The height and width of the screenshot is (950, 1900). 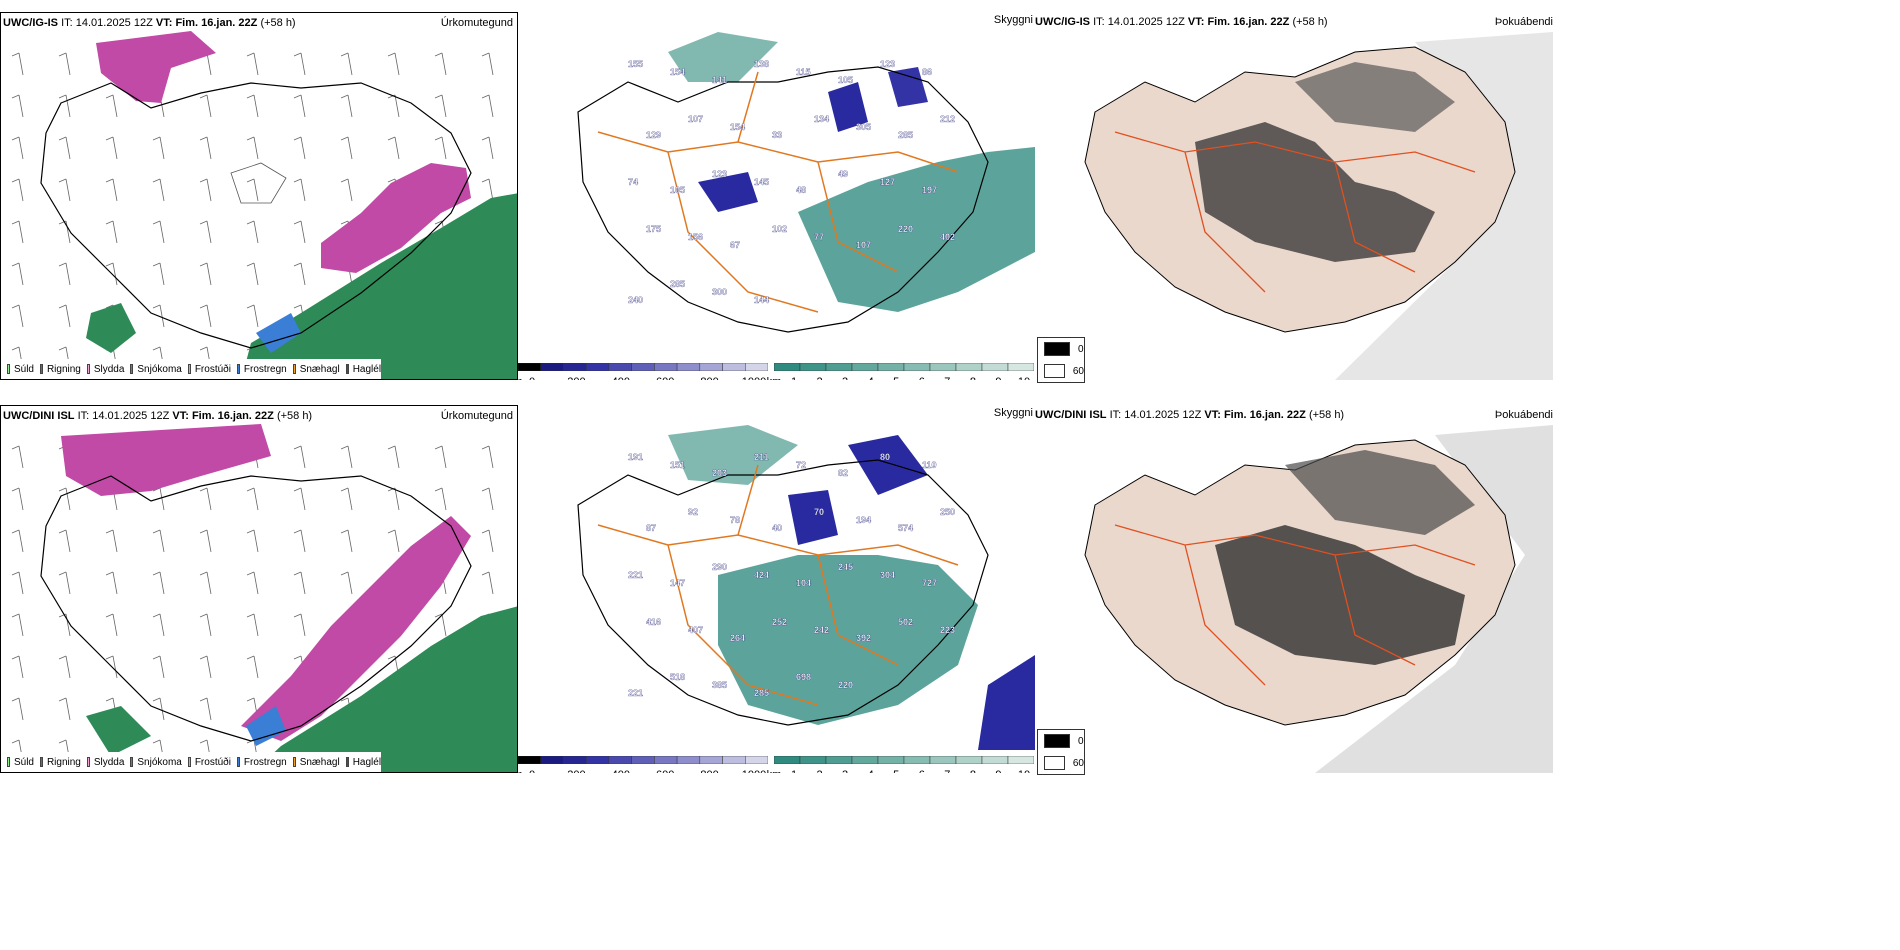 What do you see at coordinates (719, 80) in the screenshot?
I see `visibility-value: 141` at bounding box center [719, 80].